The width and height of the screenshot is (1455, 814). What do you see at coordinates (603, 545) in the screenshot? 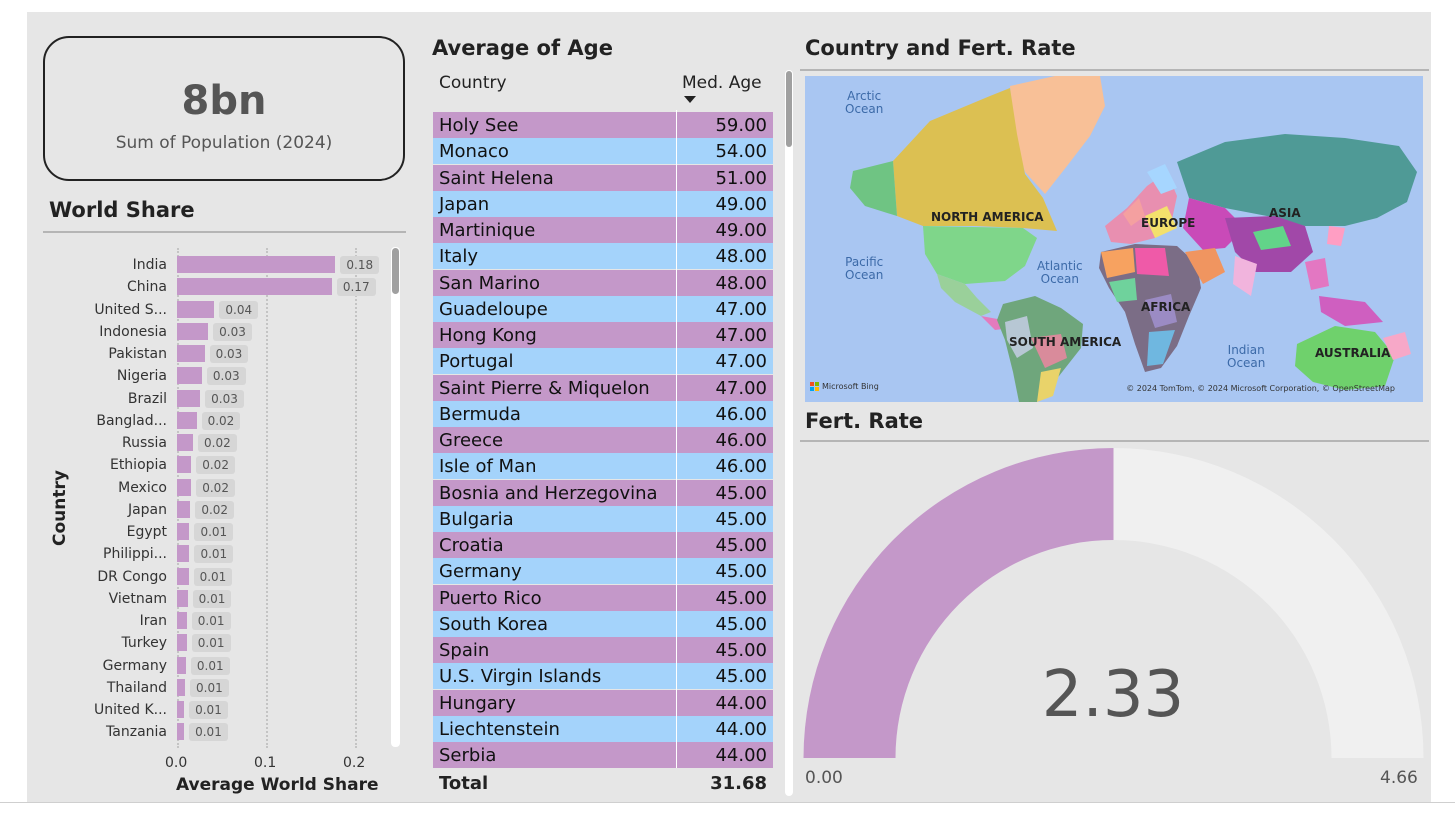
I see `table-row: Croatia 45.00` at bounding box center [603, 545].